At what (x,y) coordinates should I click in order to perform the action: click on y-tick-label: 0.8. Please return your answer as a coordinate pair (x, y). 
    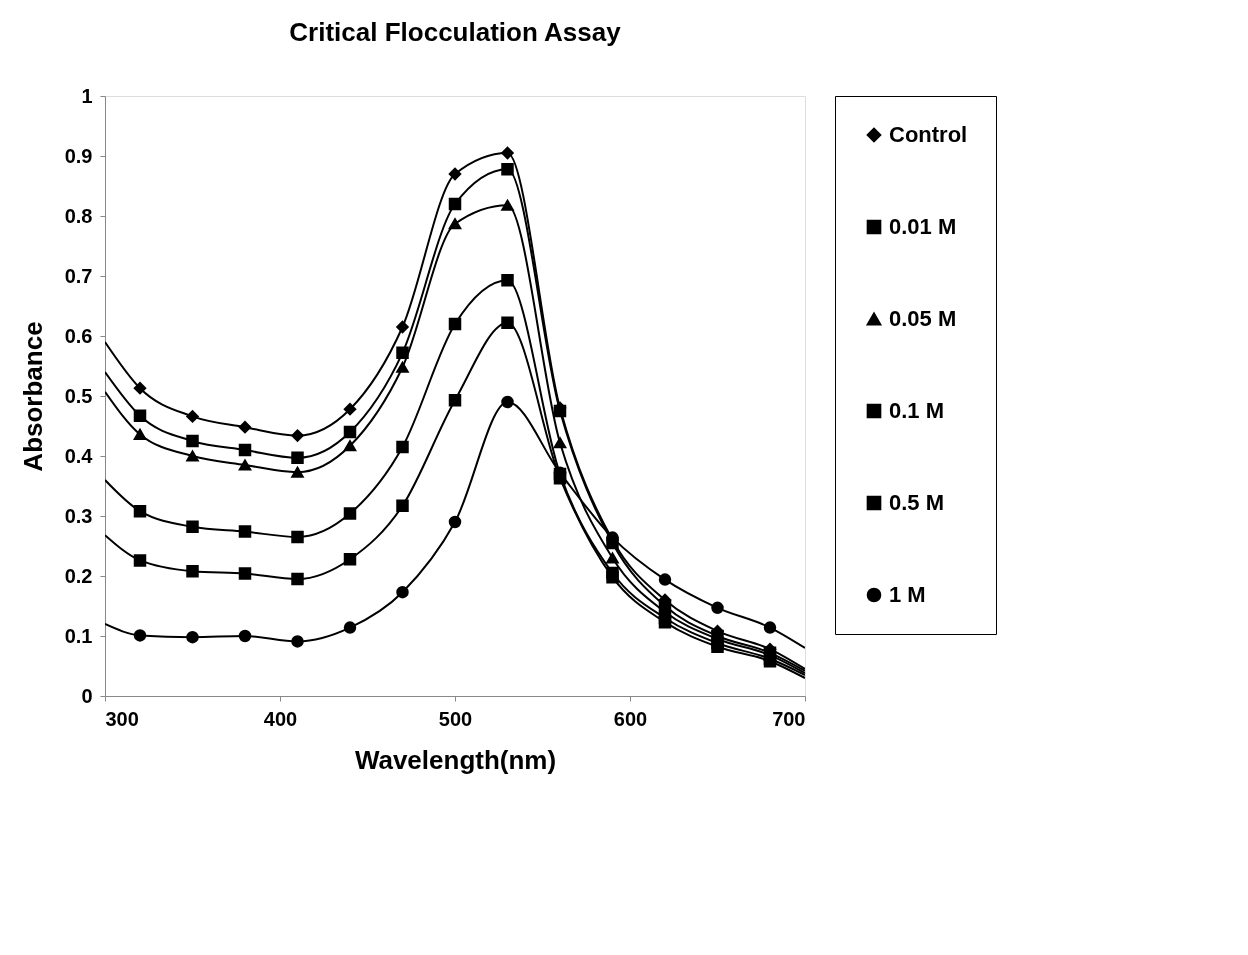
    Looking at the image, I should click on (78, 215).